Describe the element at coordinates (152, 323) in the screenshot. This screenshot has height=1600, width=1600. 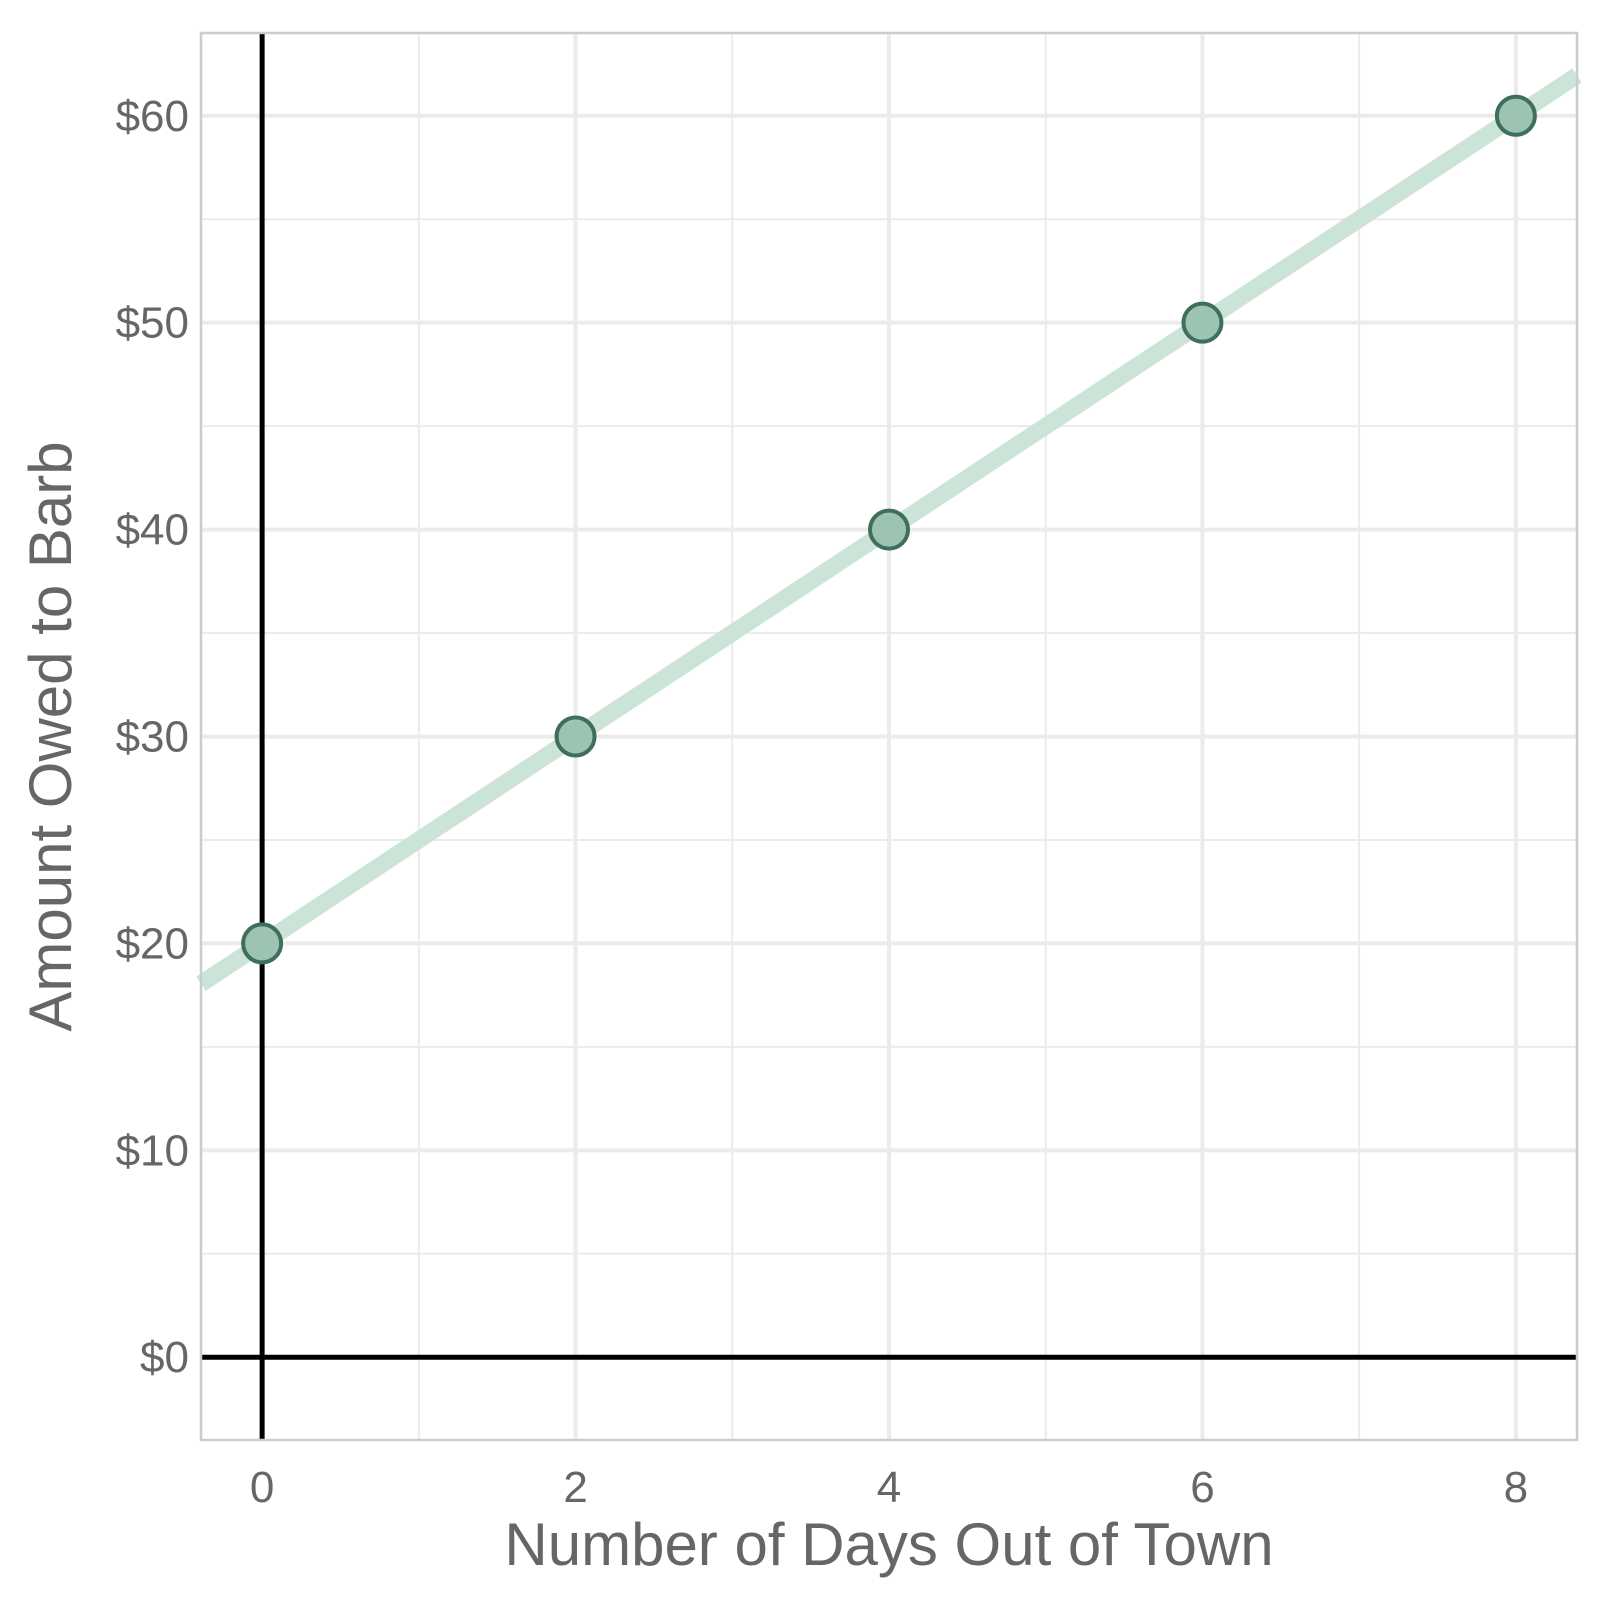
I see `y-tick-label: $50` at that location.